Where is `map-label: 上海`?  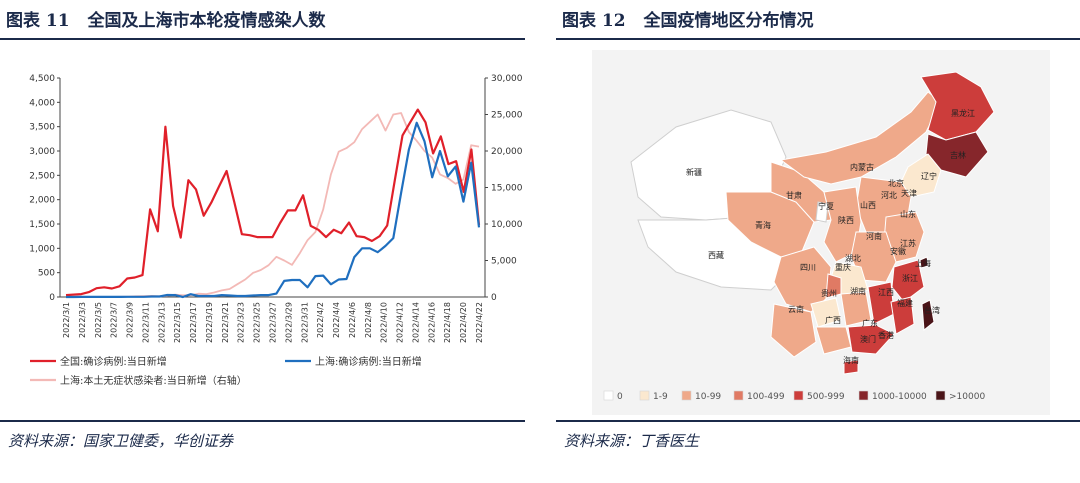 map-label: 上海 is located at coordinates (923, 263).